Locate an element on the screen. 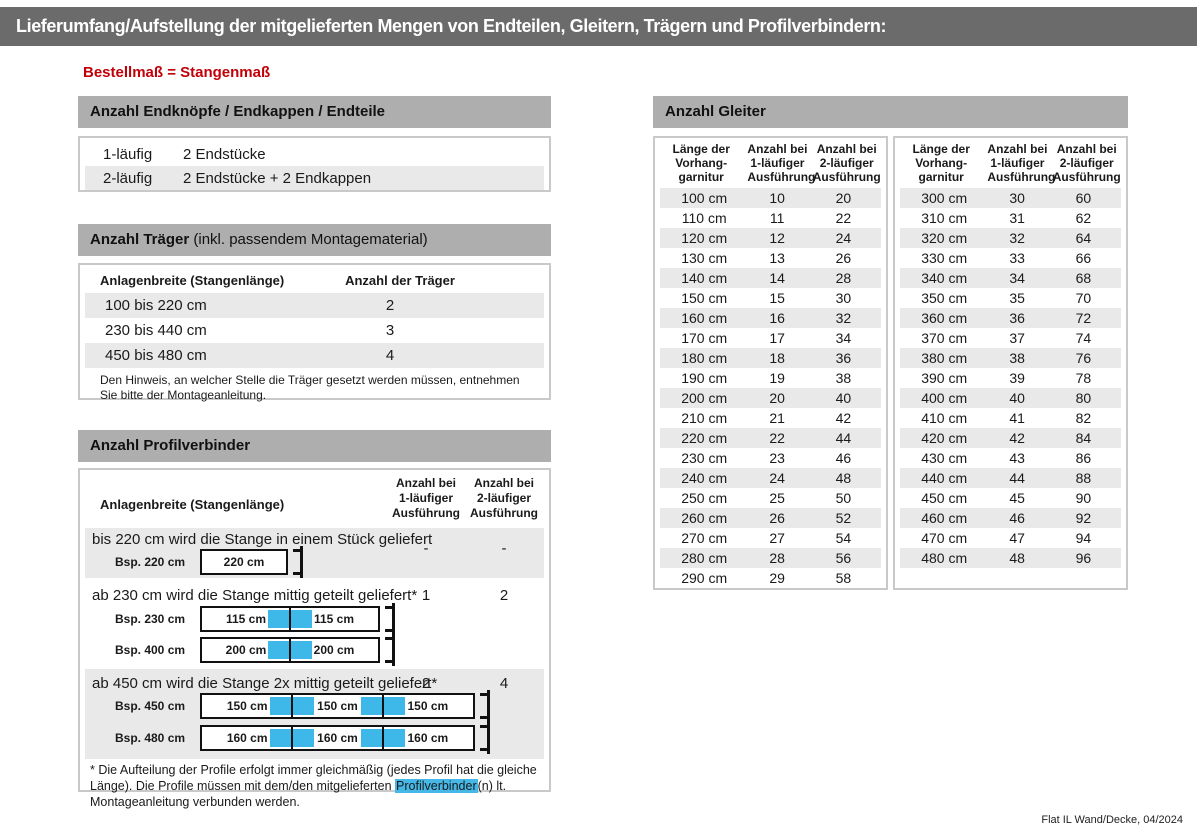 The image size is (1200, 833). cell: 25 is located at coordinates (777, 498).